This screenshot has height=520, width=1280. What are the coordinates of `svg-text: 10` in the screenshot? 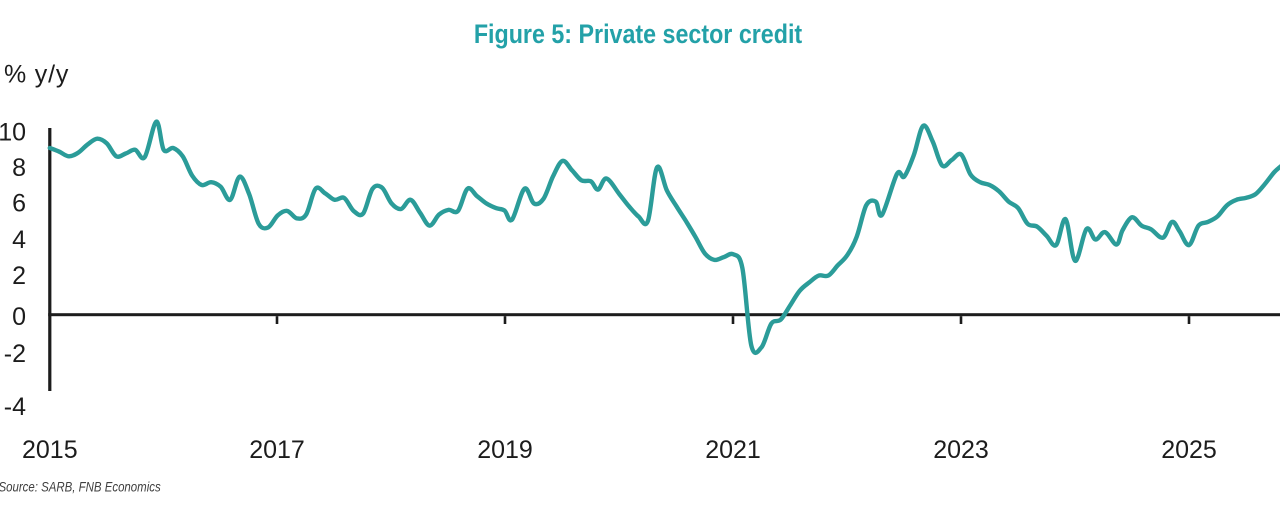 It's located at (13, 132).